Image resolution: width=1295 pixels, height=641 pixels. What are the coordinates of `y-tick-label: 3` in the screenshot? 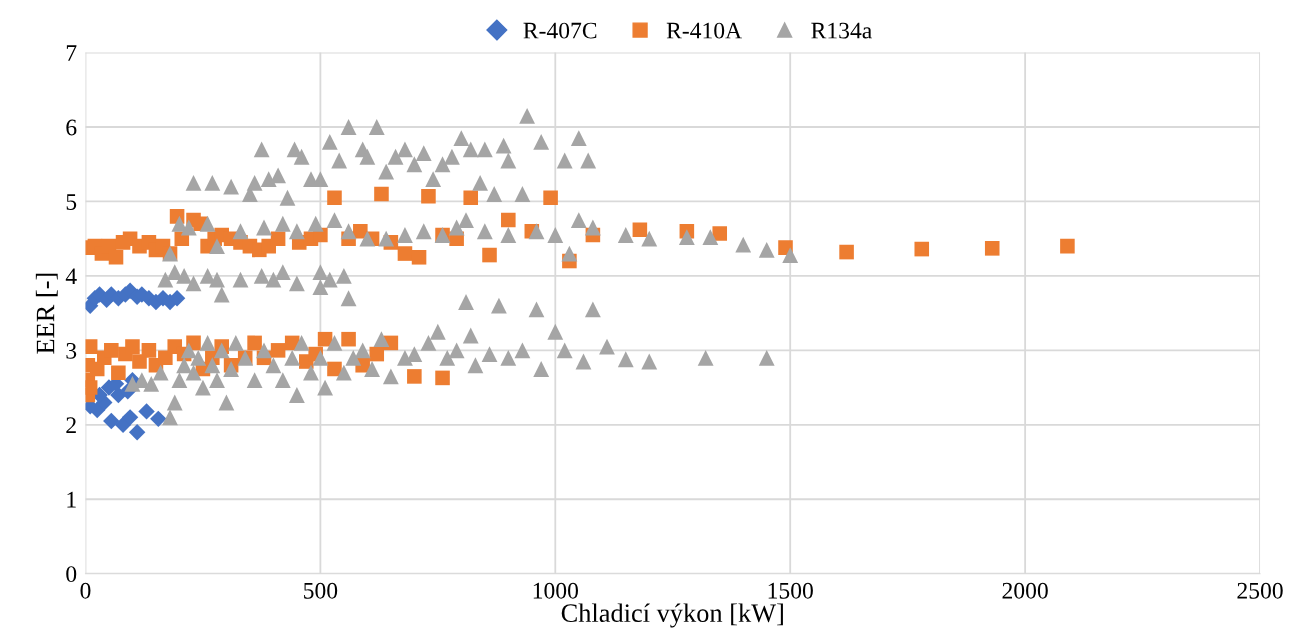 It's located at (71, 350).